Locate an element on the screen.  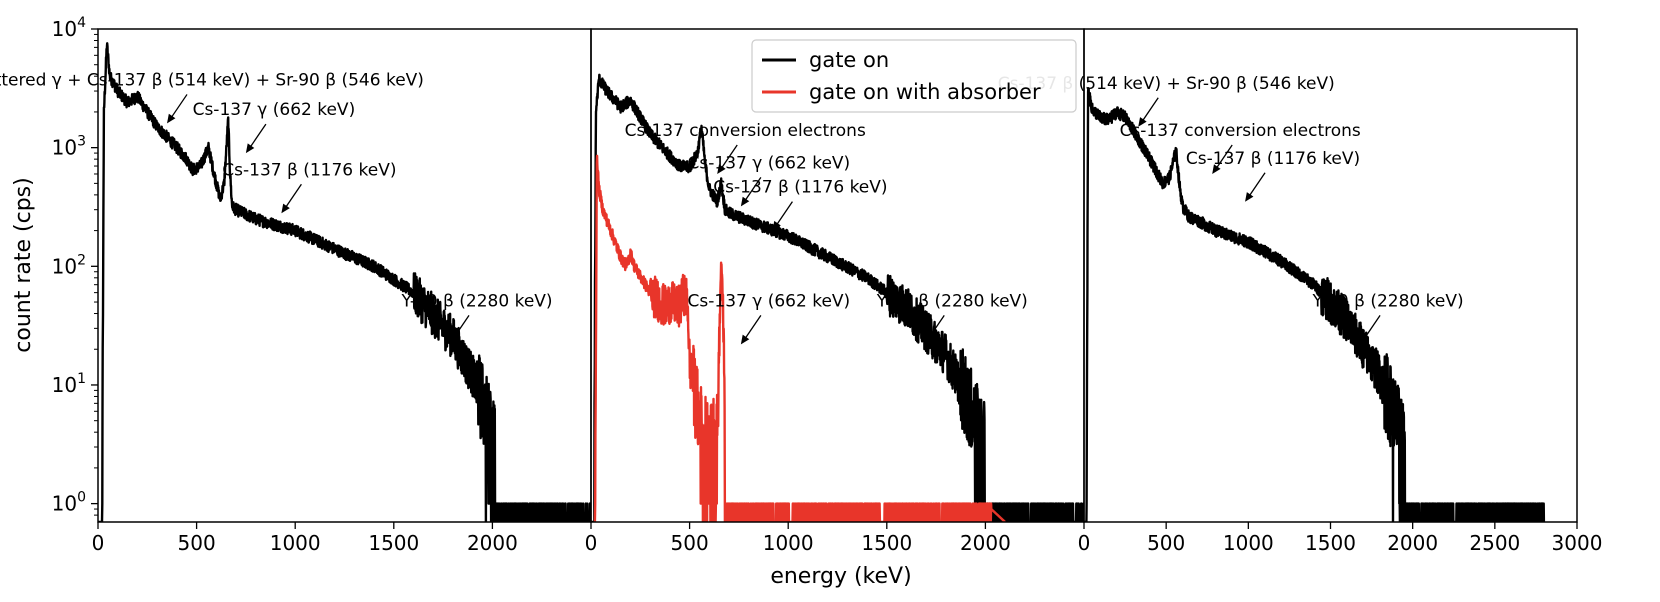
y-tick-label: 10³ is located at coordinates (69, 147).